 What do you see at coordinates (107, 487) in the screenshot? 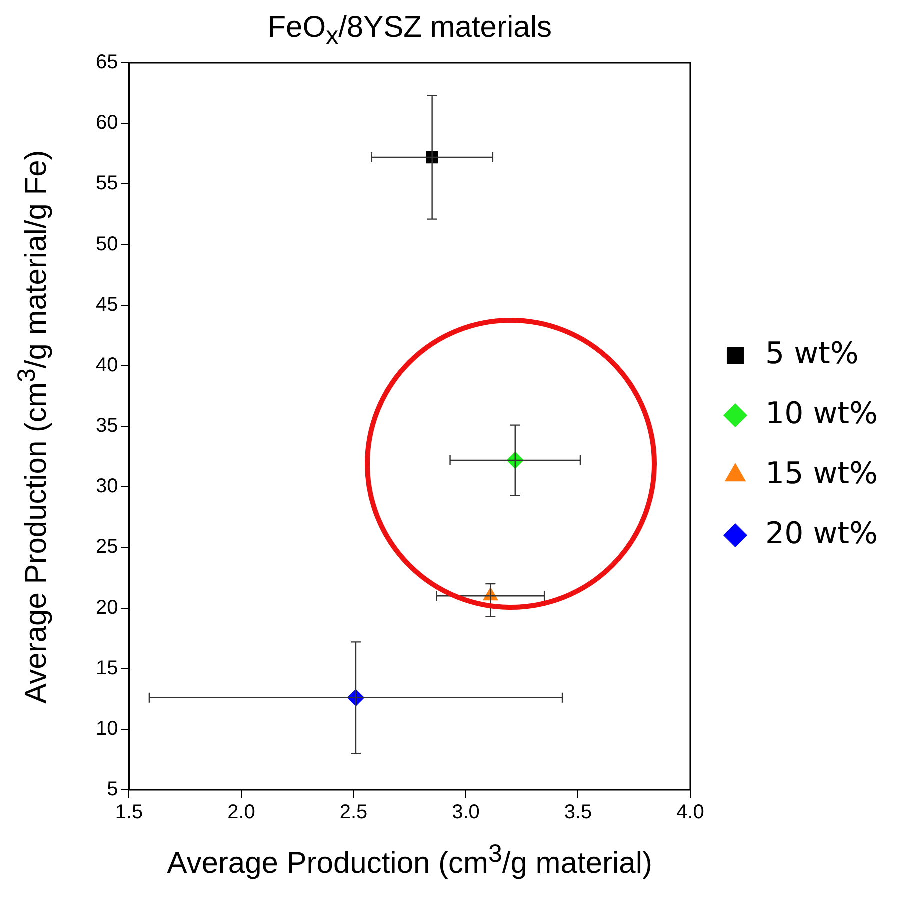
I see `y-tick-label: 30` at bounding box center [107, 487].